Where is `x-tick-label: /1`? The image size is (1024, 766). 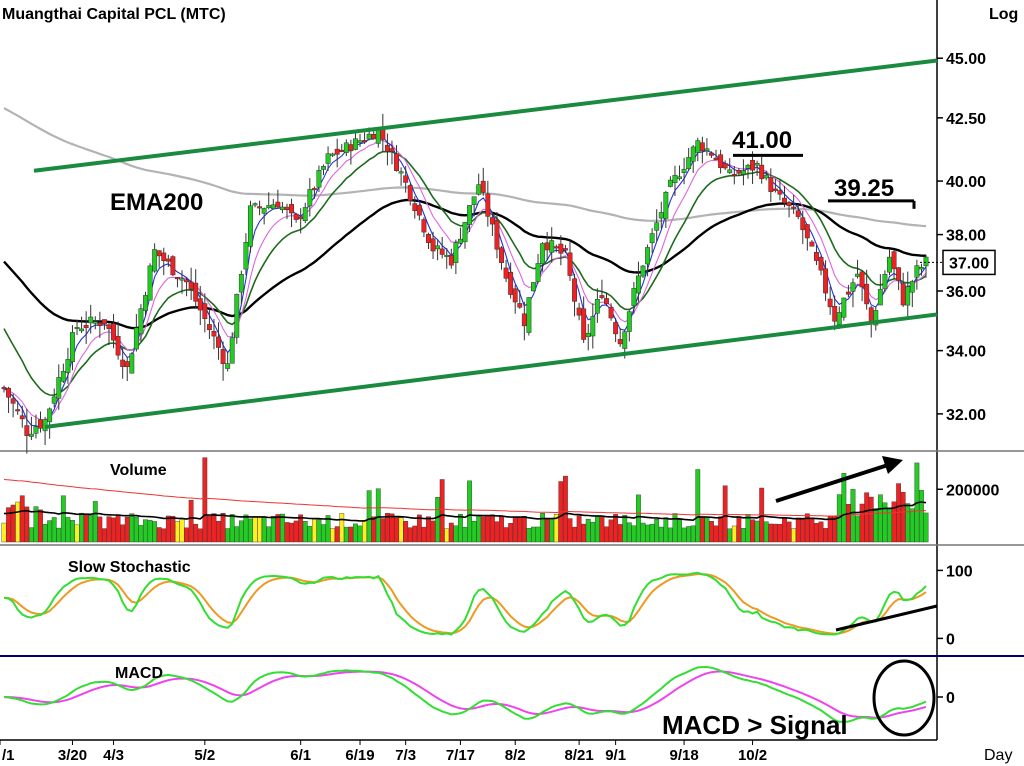
x-tick-label: /1 is located at coordinates (8, 755).